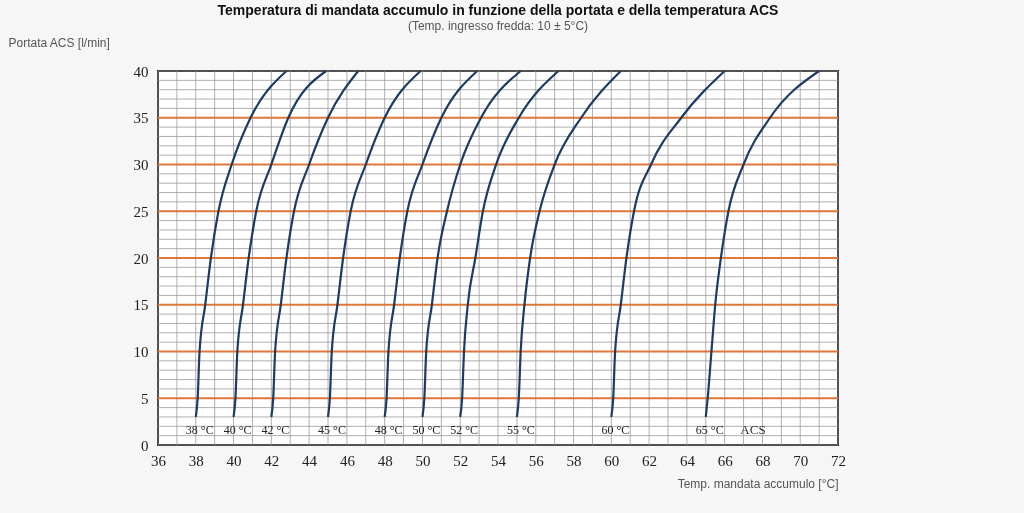  Describe the element at coordinates (426, 430) in the screenshot. I see `series-label: 50 °C` at that location.